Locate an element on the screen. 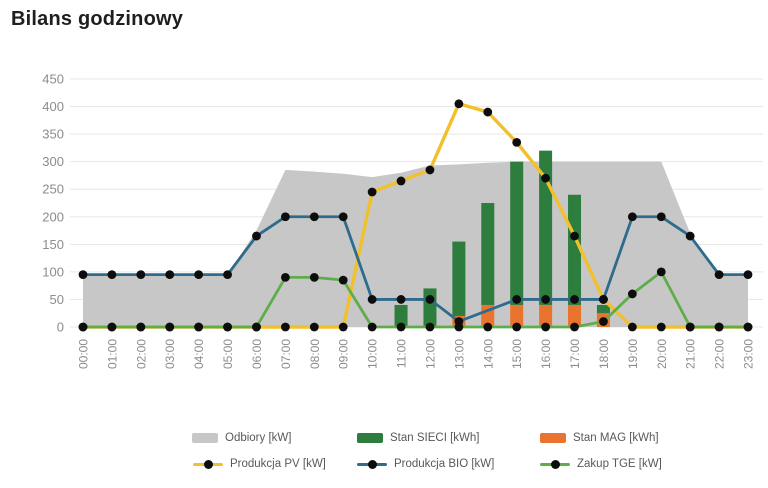  svg-text: 19:00 is located at coordinates (633, 354).